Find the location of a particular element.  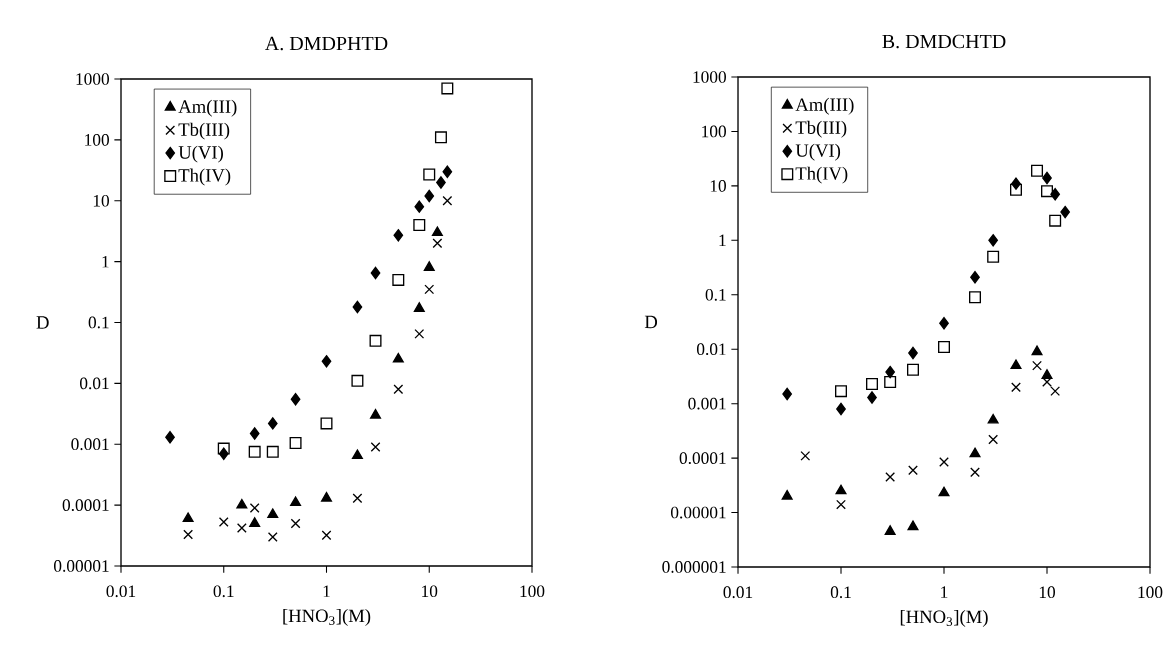

chart-title: A. DMDPHTD is located at coordinates (326, 43).